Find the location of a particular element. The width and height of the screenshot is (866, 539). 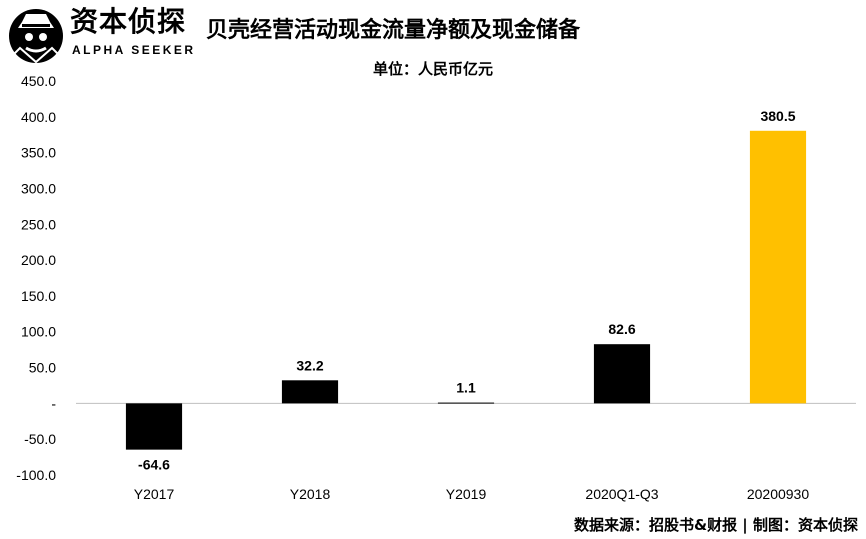

y-tick-label: 450.0 is located at coordinates (38, 81).